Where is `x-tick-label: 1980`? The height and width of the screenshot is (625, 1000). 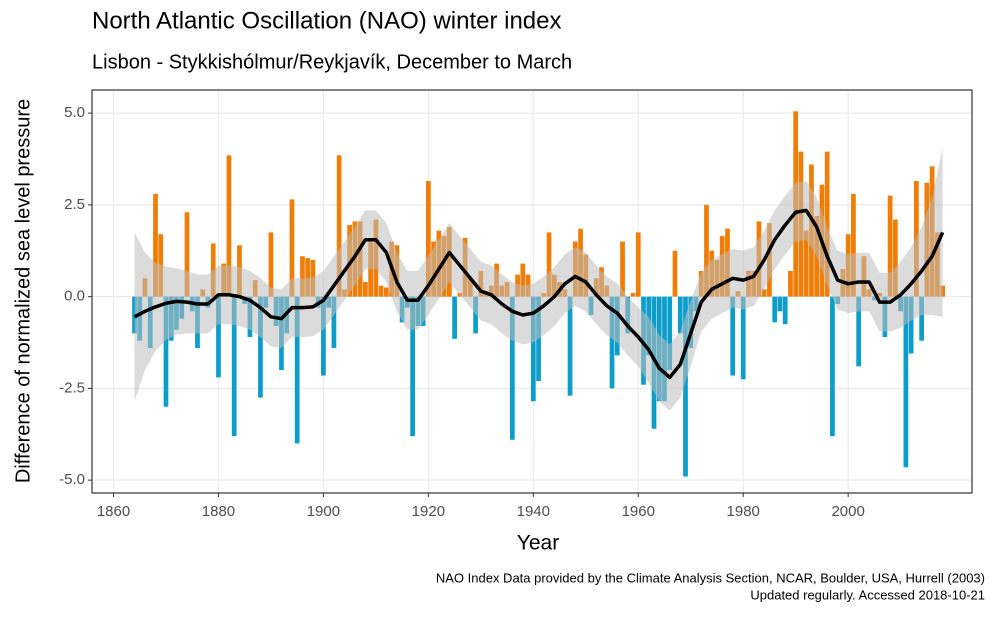
x-tick-label: 1980 is located at coordinates (743, 511).